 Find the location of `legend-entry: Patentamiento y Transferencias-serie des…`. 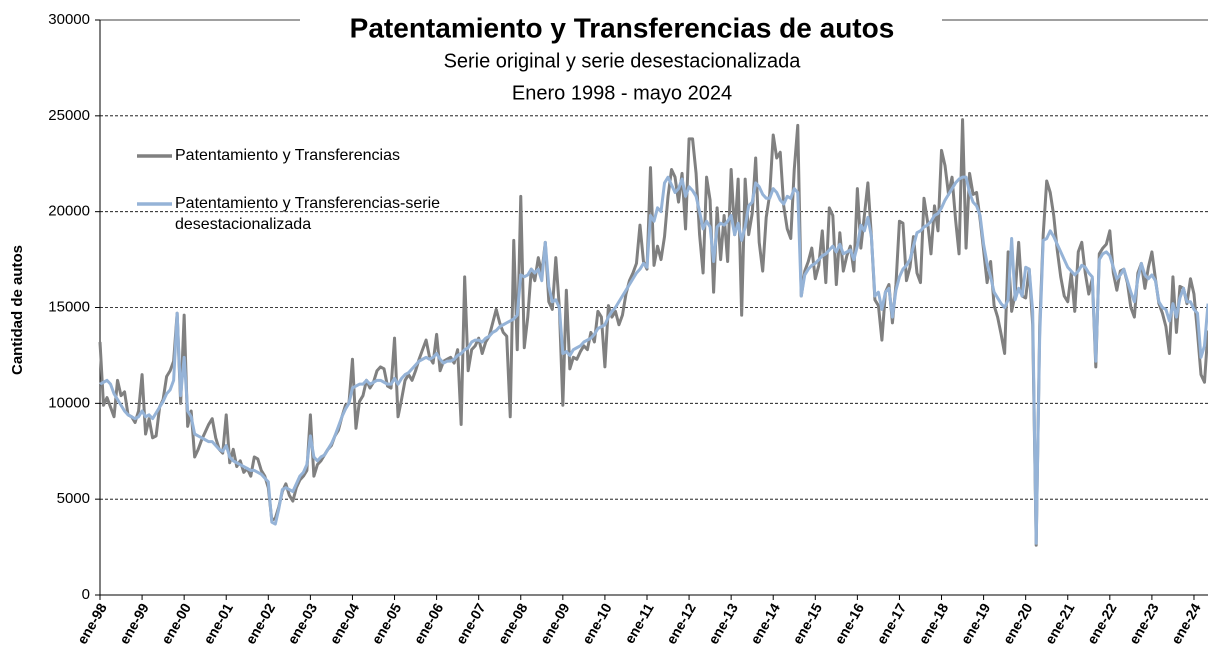

legend-entry: Patentamiento y Transferencias-serie des… is located at coordinates (308, 214).